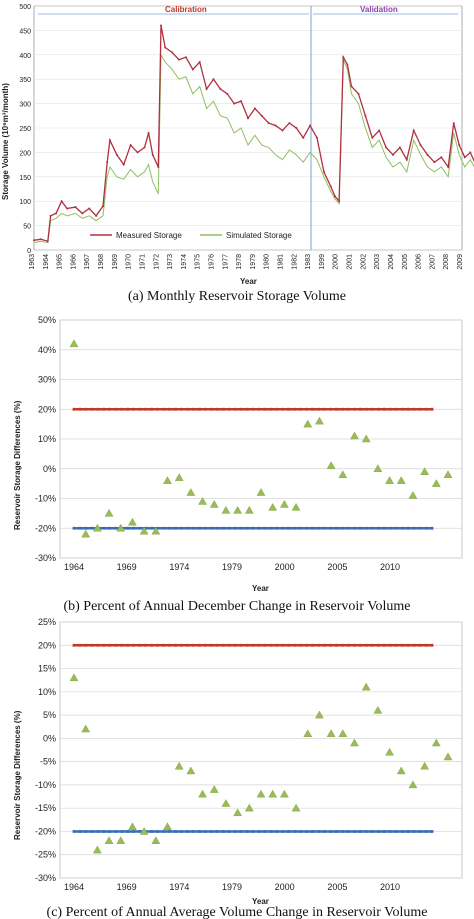 Image resolution: width=474 pixels, height=919 pixels. What do you see at coordinates (45, 808) in the screenshot?
I see `y-tick-label: -15%` at bounding box center [45, 808].